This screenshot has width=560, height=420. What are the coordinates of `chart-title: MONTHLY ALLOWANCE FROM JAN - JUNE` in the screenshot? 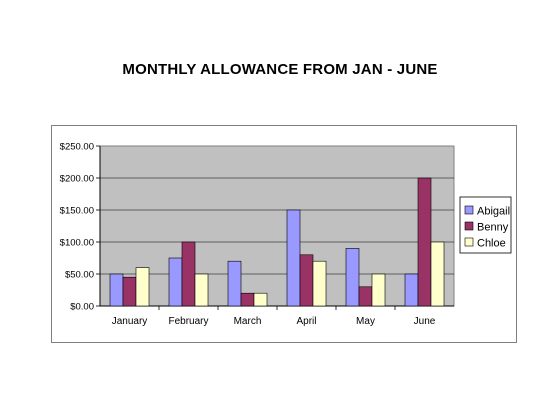 It's located at (280, 69).